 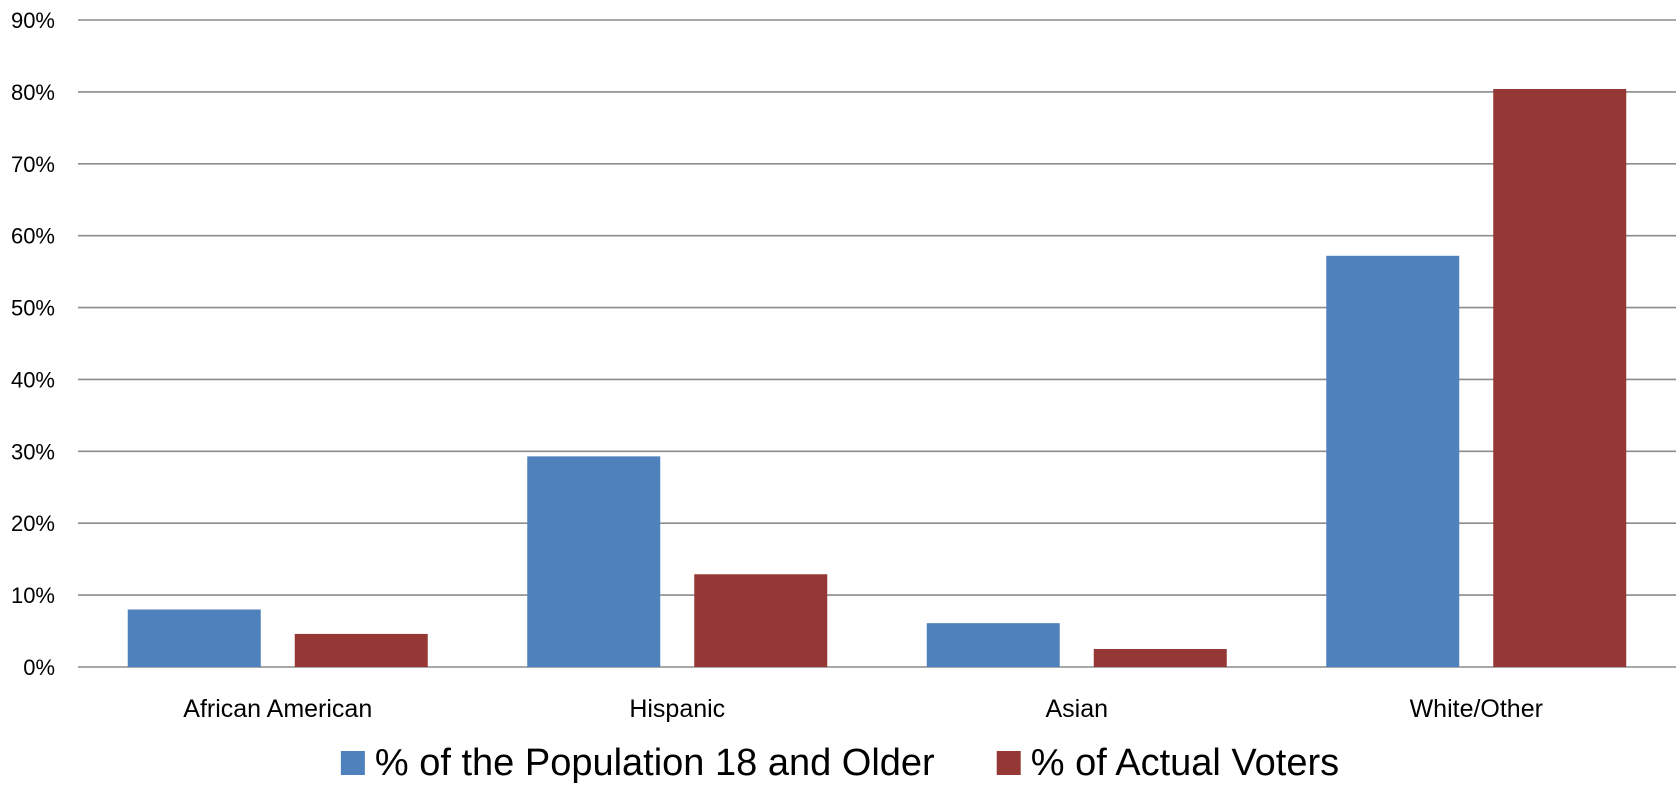 I want to click on legend-item-1: % of the Population 18 and Older, so click(x=637, y=763).